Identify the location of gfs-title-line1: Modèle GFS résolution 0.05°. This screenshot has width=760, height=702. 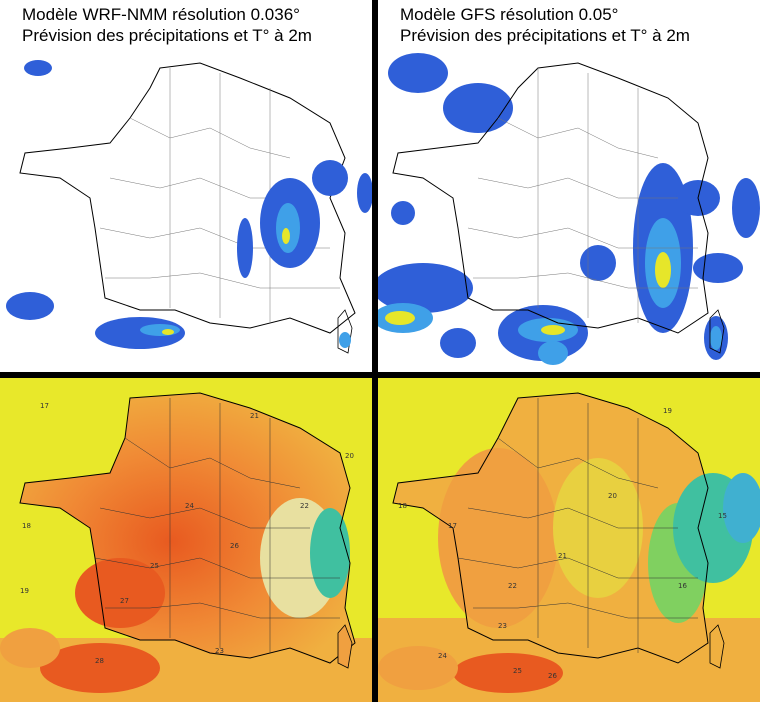
(509, 14).